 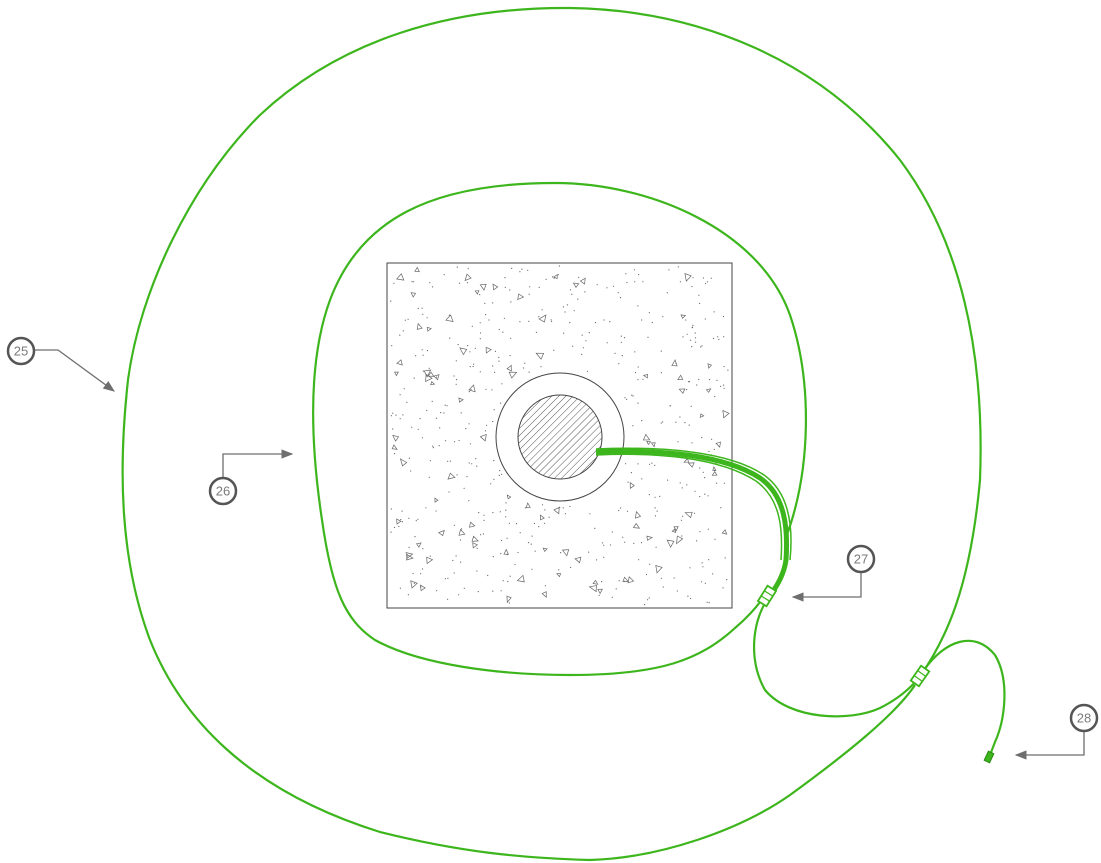 I want to click on second-splice-connector, so click(x=920, y=676).